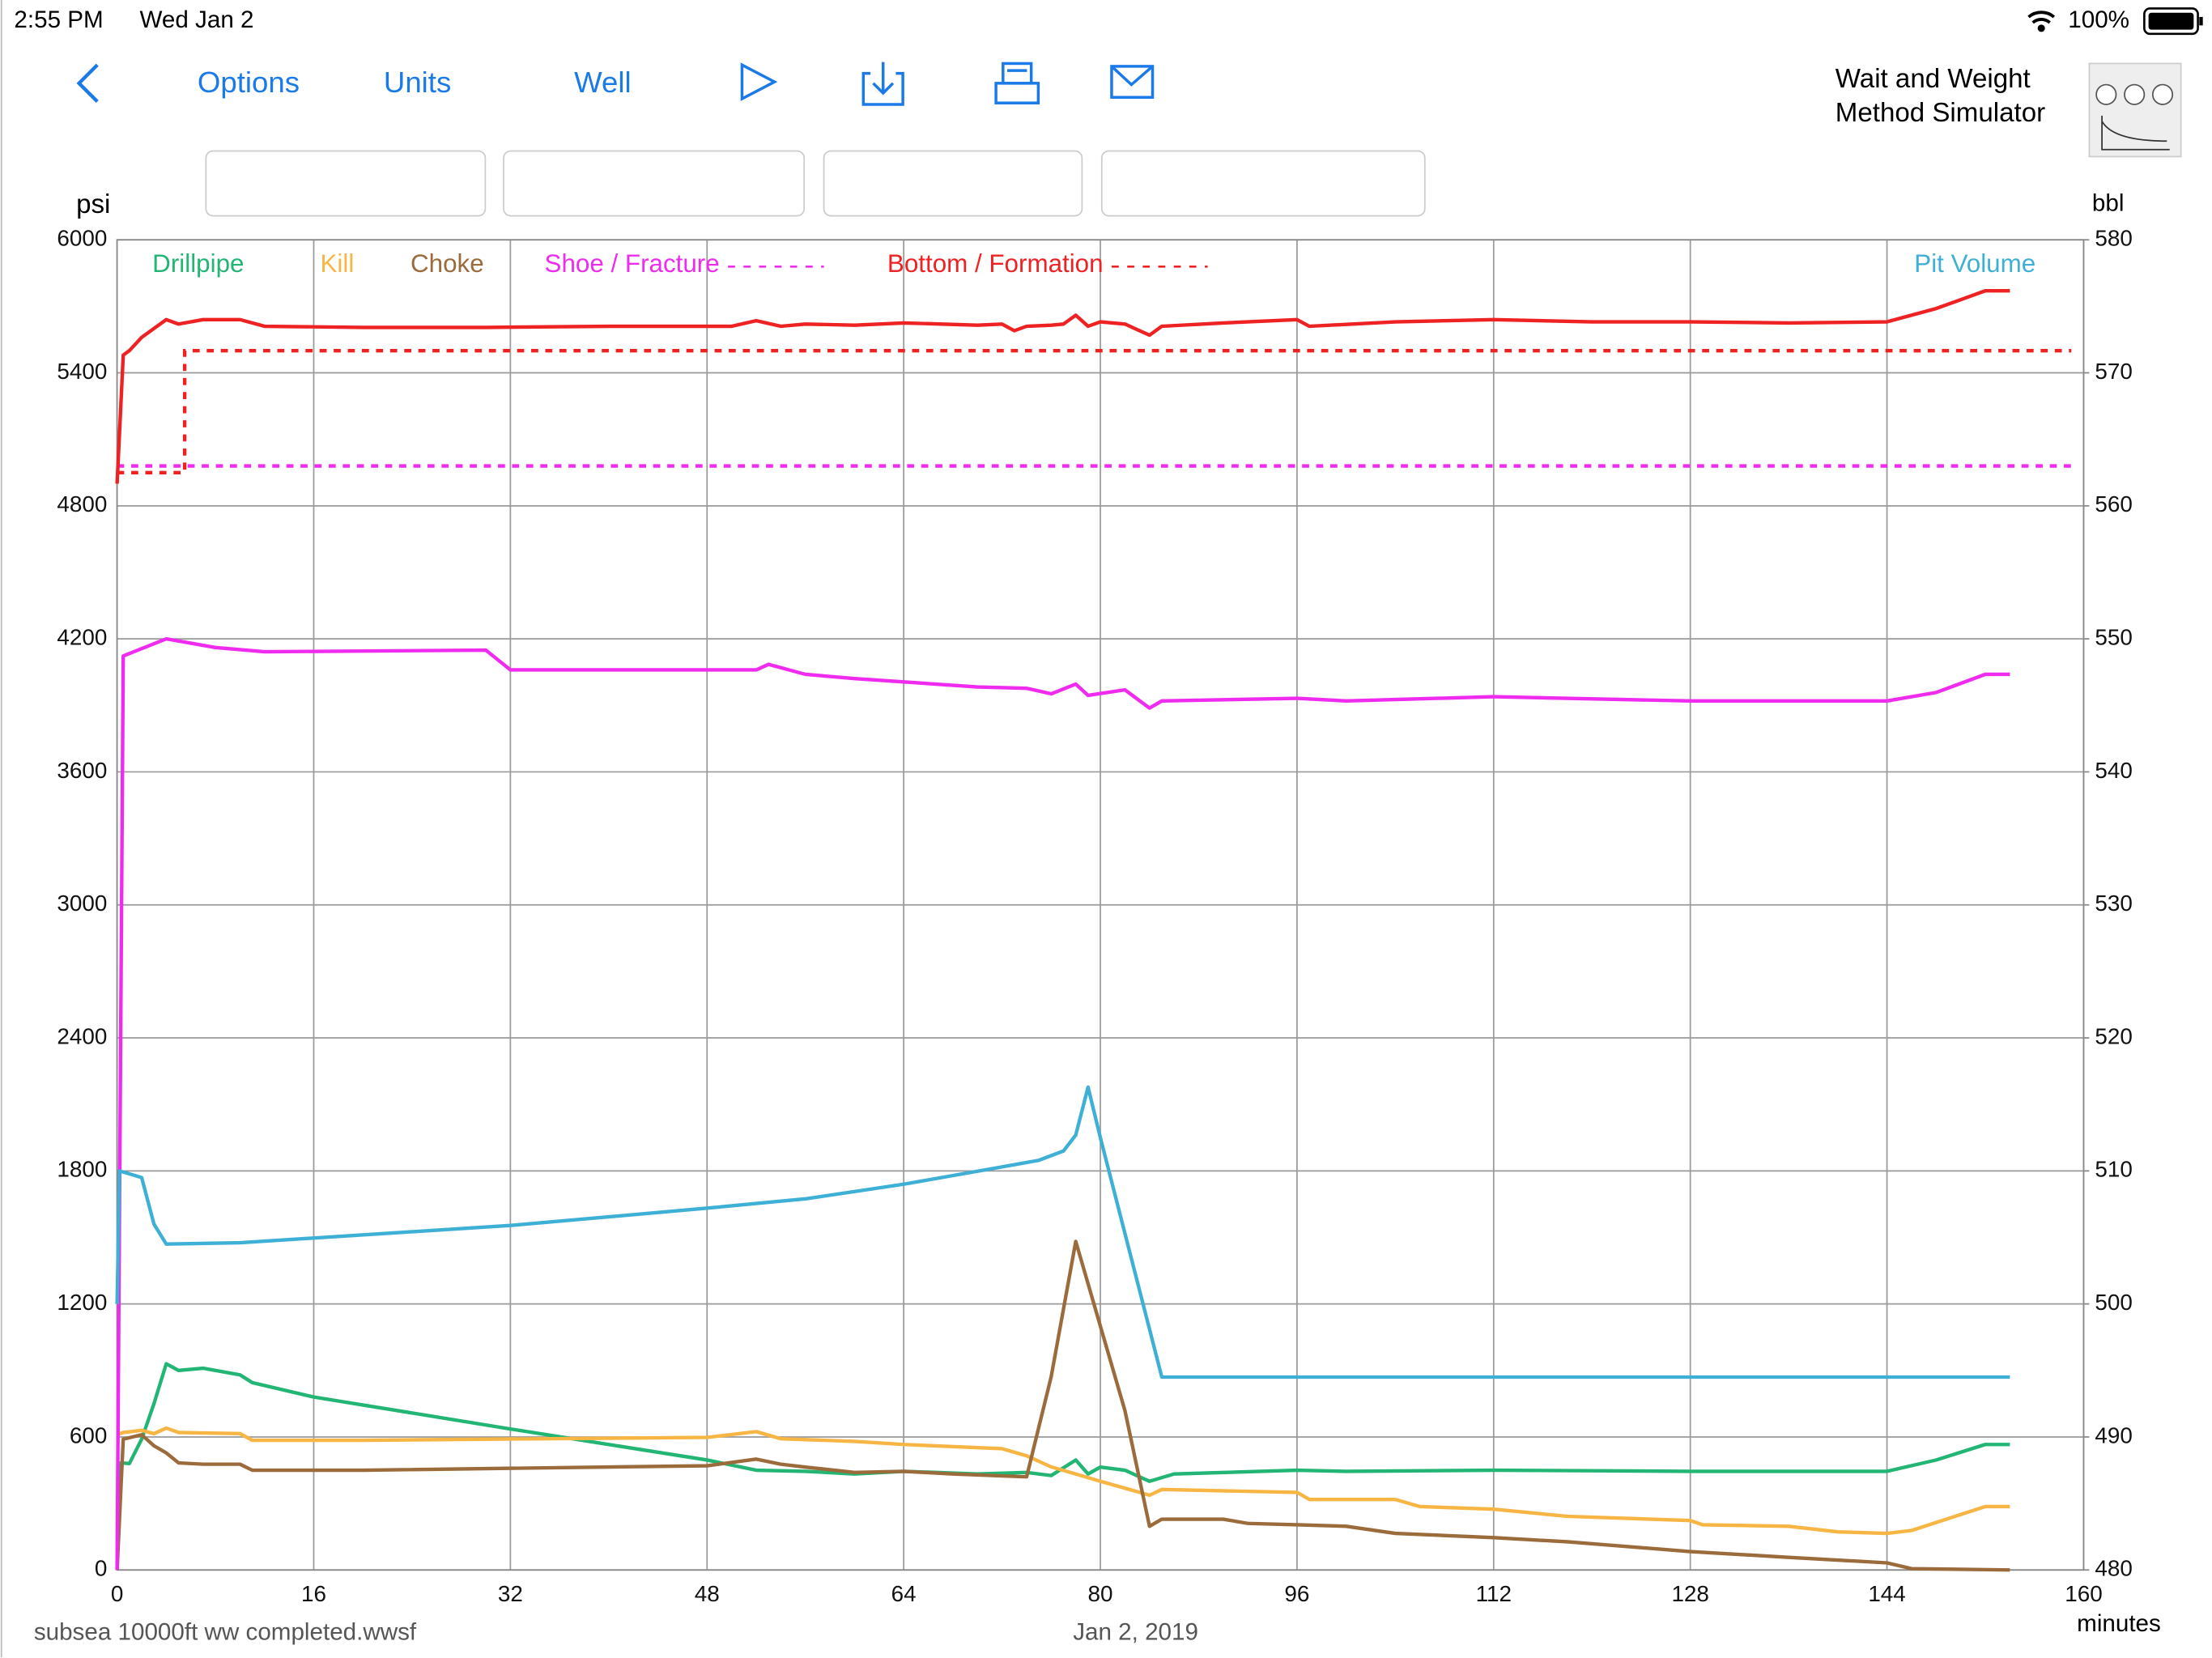  I want to click on y-tick-label: 4800, so click(82, 504).